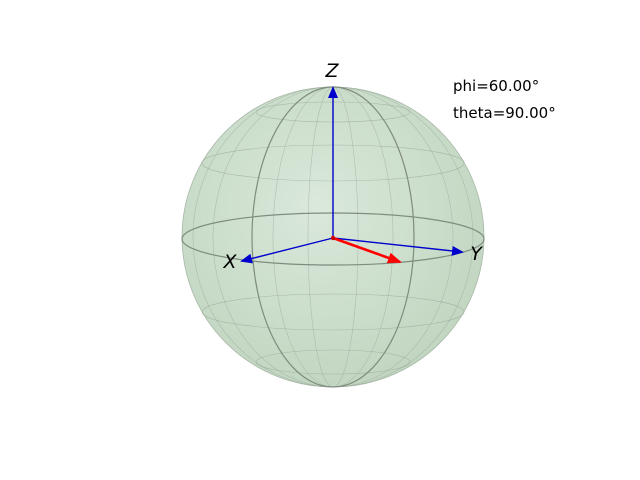 The image size is (640, 480). Describe the element at coordinates (496, 86) in the screenshot. I see `phi-annotation: phi=60.00°` at that location.